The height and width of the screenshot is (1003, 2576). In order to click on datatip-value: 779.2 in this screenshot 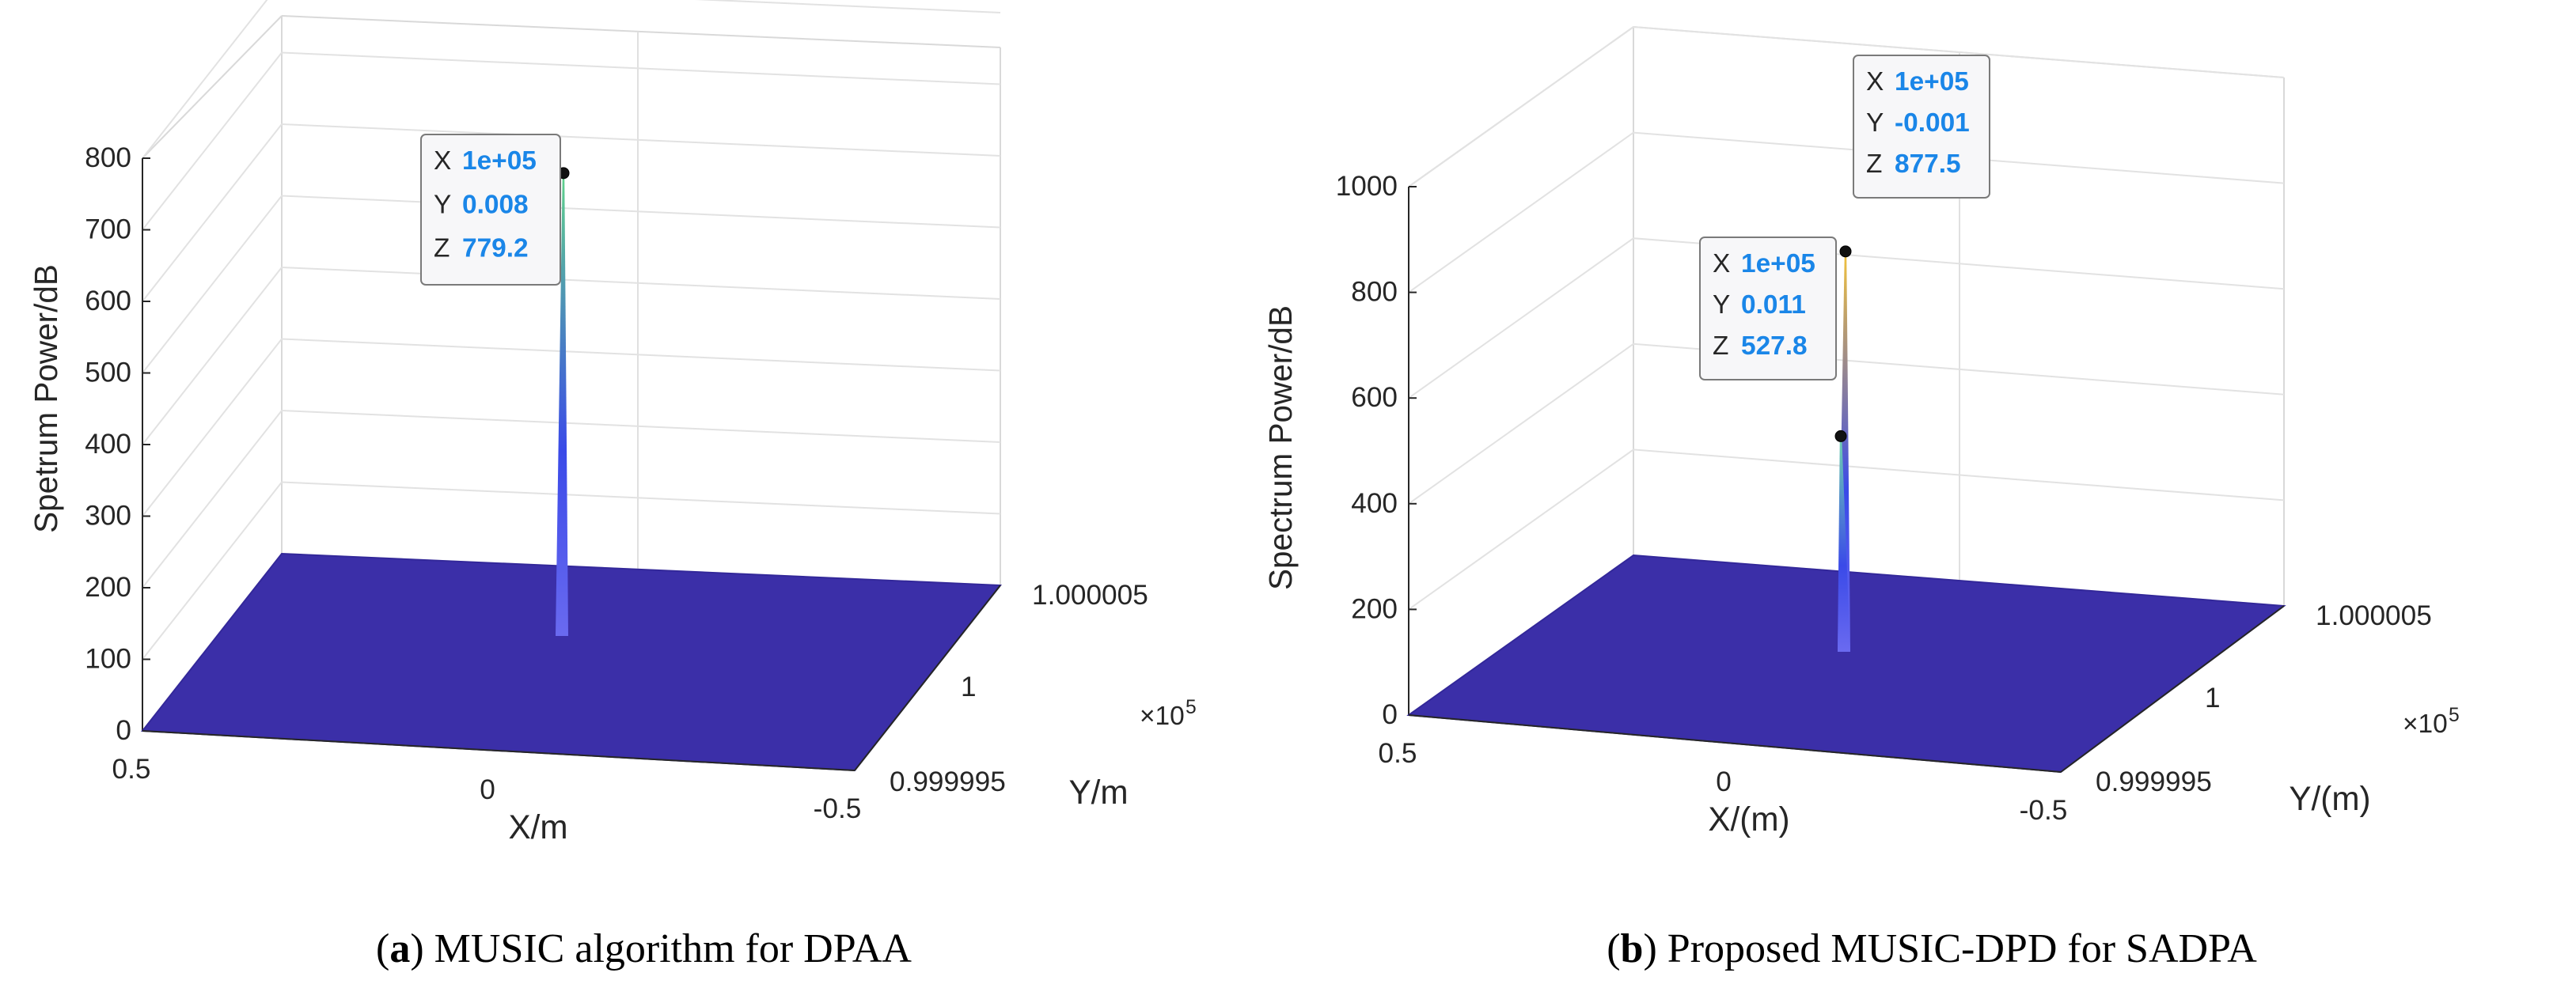, I will do `click(495, 248)`.